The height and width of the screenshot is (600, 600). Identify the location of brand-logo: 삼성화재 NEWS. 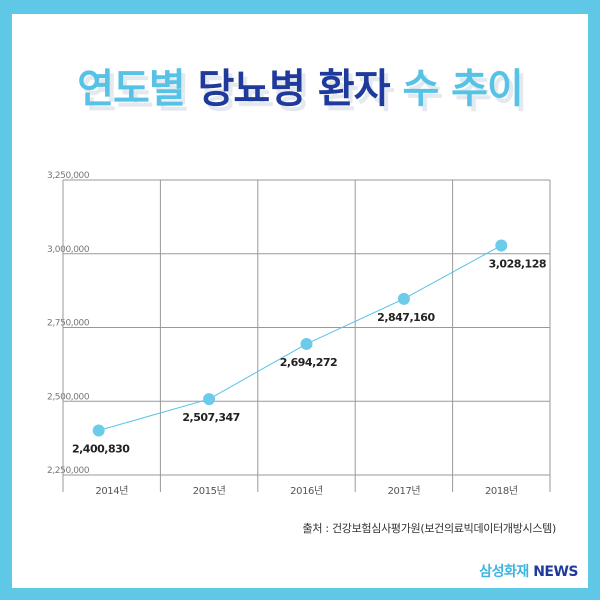
(528, 571).